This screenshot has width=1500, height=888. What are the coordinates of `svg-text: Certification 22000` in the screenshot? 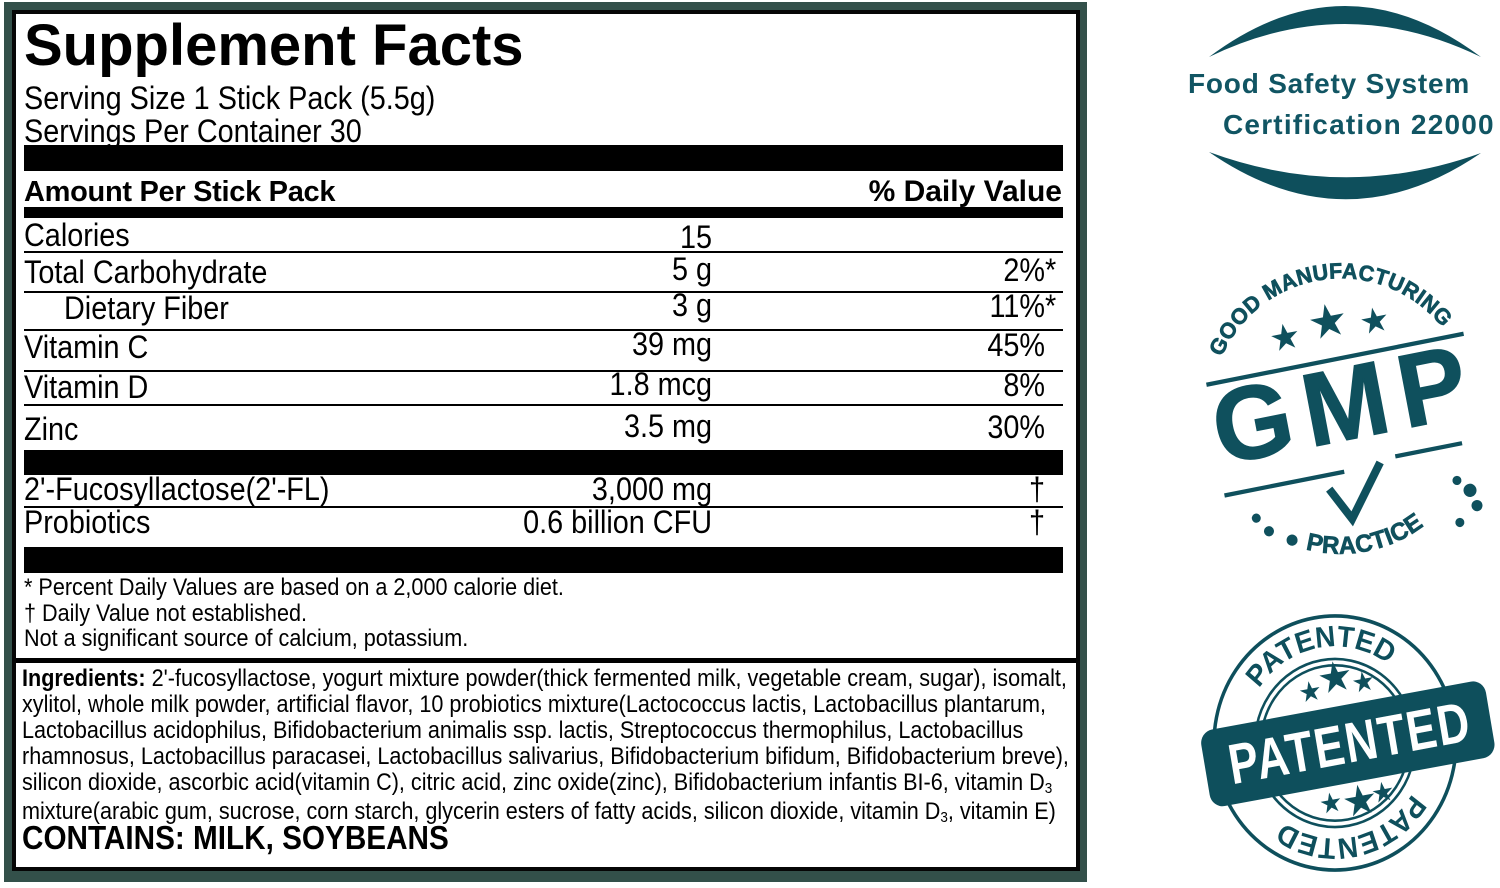 It's located at (1359, 124).